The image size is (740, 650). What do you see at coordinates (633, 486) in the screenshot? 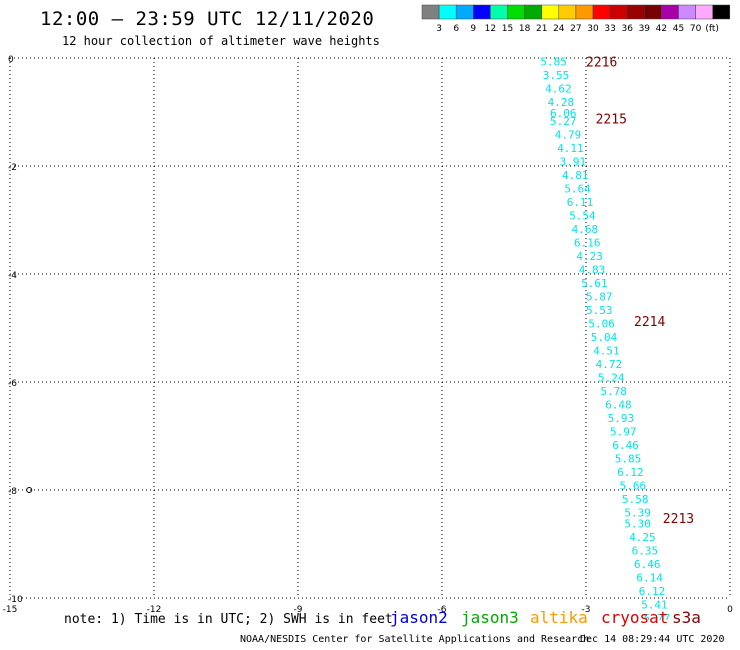
I see `swh-value: 5.66` at bounding box center [633, 486].